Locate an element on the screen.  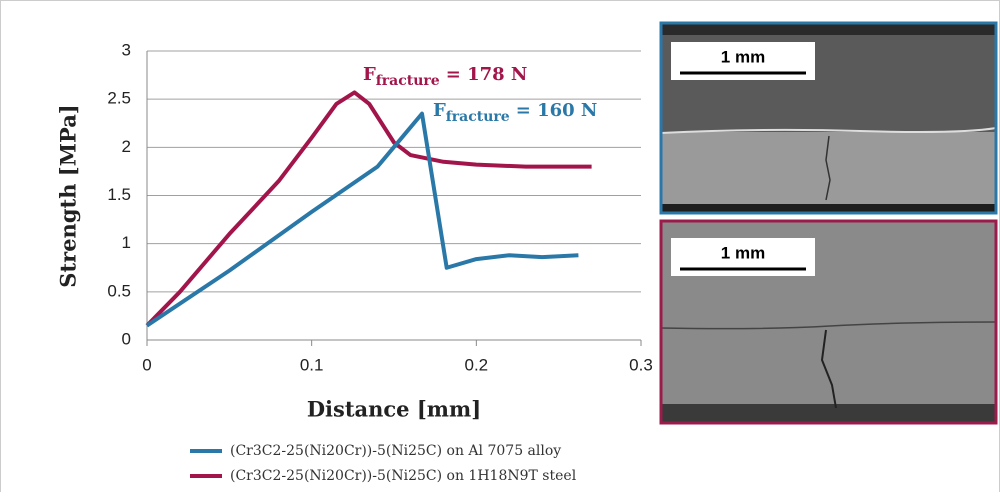
y-axis-label: Strength [MPa] is located at coordinates (68, 195).